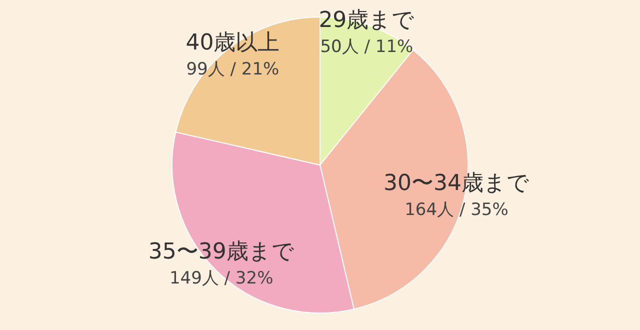 This screenshot has width=640, height=330. What do you see at coordinates (233, 43) in the screenshot?
I see `slice-label: 40歳以上` at bounding box center [233, 43].